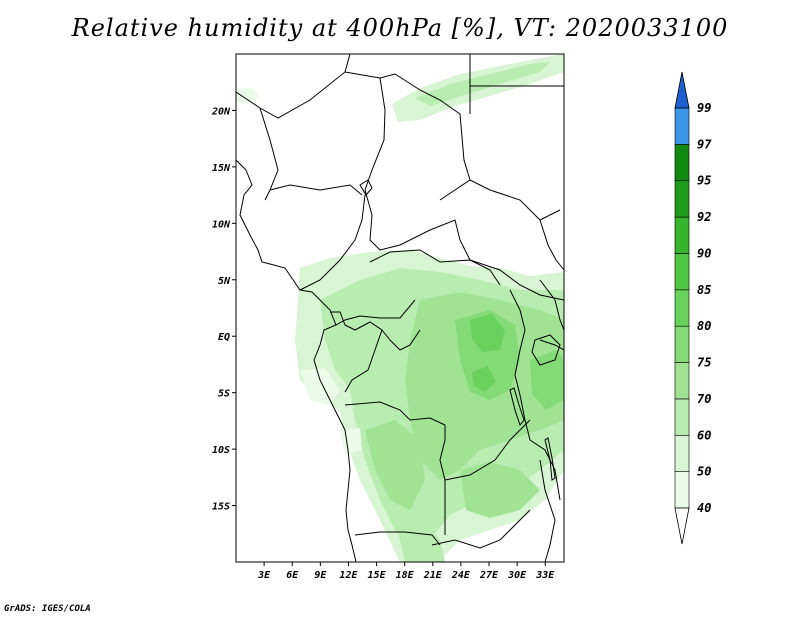  Describe the element at coordinates (481, 529) in the screenshot. I see `border-zambia-south` at that location.